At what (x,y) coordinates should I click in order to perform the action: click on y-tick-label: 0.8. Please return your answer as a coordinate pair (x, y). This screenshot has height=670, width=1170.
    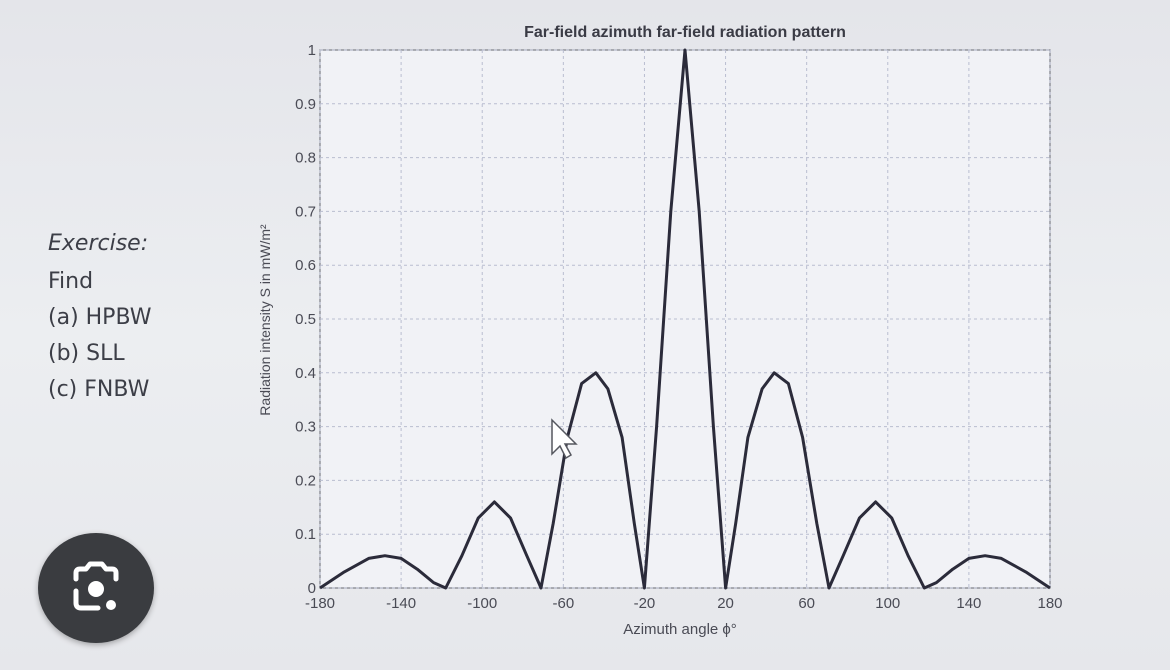
    Looking at the image, I should click on (305, 158).